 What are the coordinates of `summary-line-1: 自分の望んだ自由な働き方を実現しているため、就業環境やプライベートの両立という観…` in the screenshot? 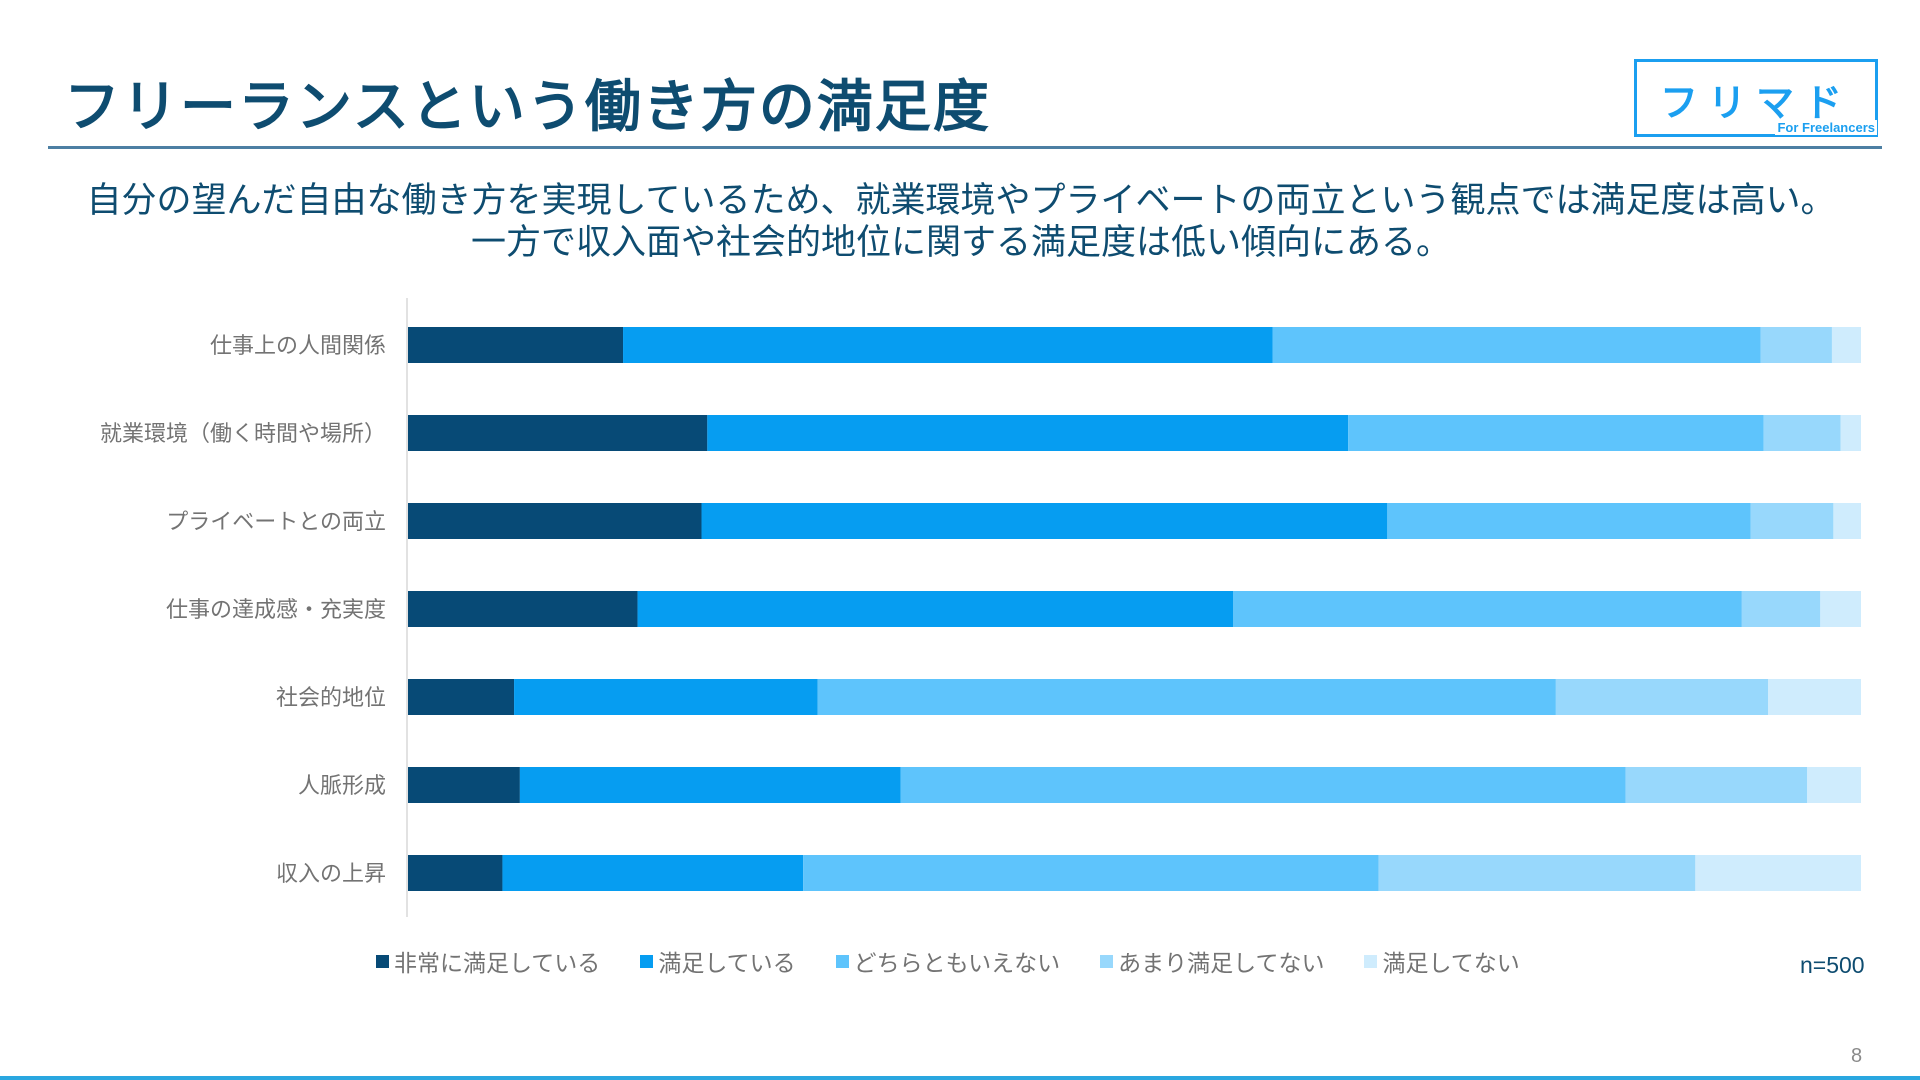 It's located at (961, 201).